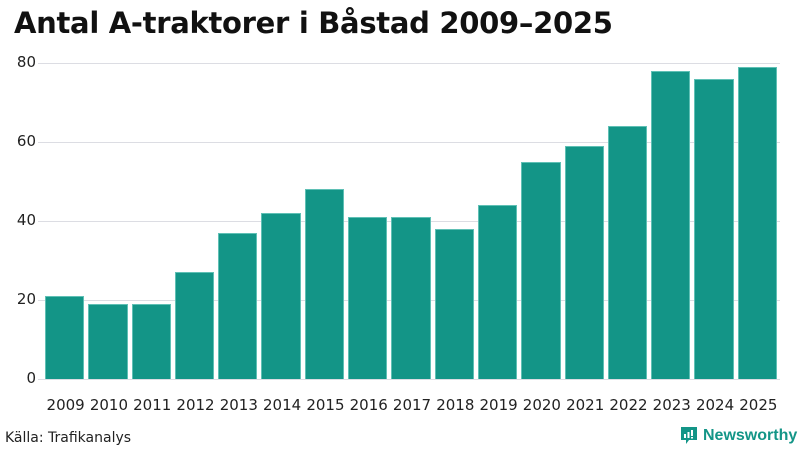 The width and height of the screenshot is (800, 450). Describe the element at coordinates (628, 405) in the screenshot. I see `x-tick-label: 2022` at that location.